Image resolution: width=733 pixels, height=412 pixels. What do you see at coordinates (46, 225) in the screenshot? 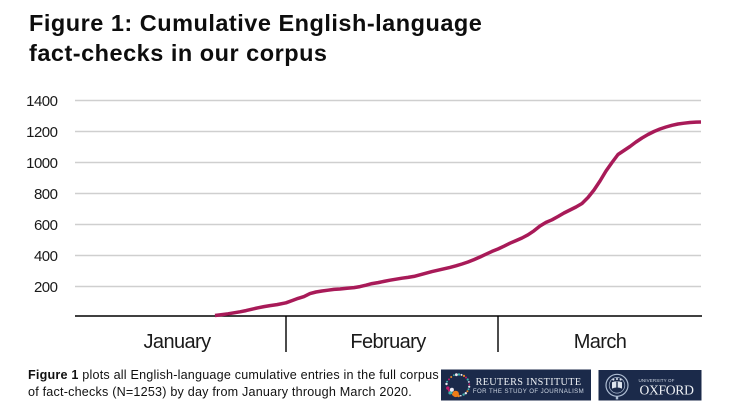
I see `svg-text: 600` at bounding box center [46, 225].